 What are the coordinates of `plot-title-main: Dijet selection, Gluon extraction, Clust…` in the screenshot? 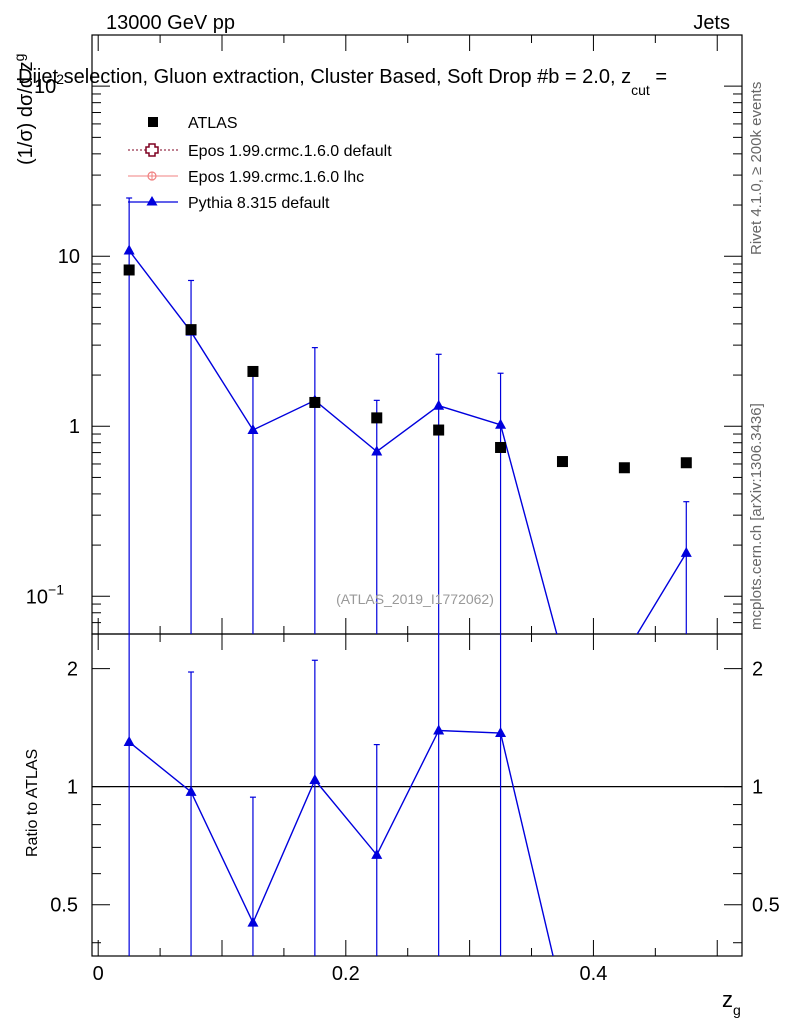 It's located at (324, 77).